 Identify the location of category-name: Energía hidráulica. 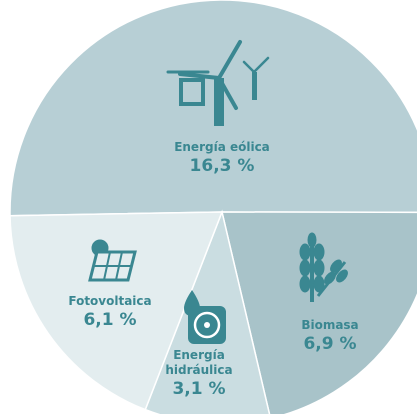
(199, 362).